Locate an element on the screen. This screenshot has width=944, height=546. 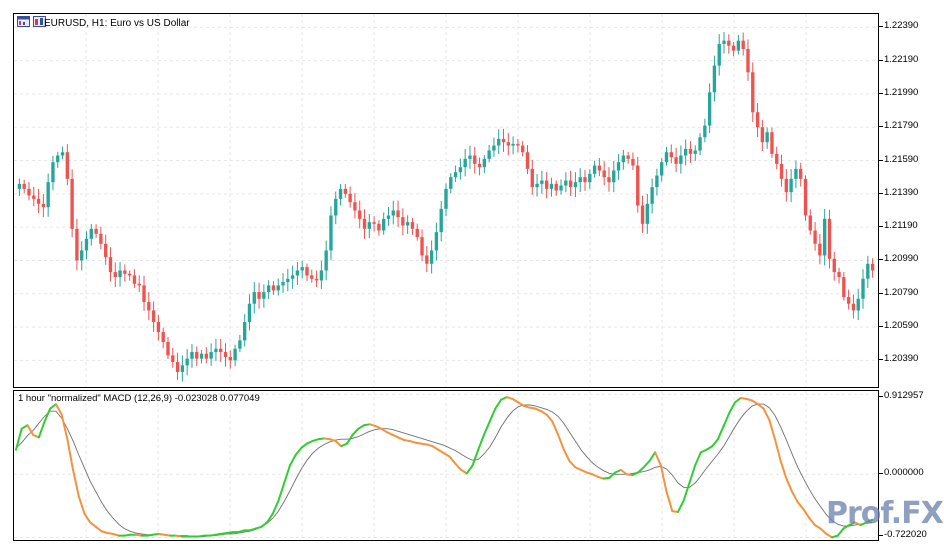
price-tick-label: 1.21790 is located at coordinates (901, 126).